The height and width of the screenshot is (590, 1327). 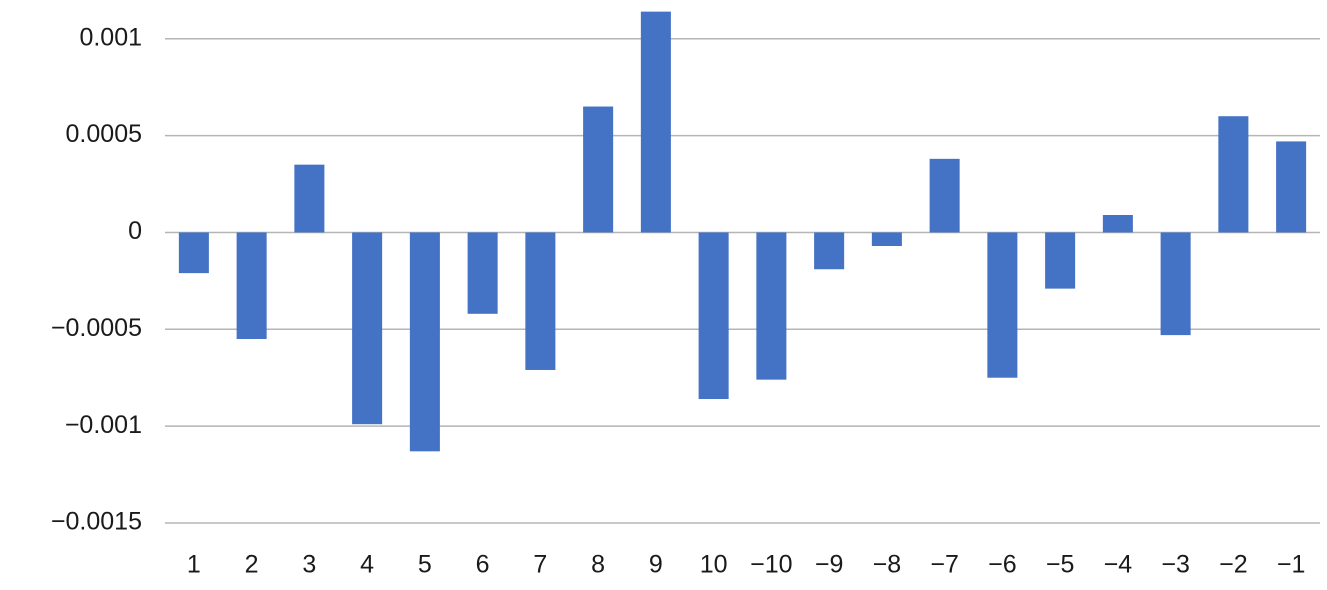 What do you see at coordinates (425, 565) in the screenshot?
I see `x-tick-label: 5` at bounding box center [425, 565].